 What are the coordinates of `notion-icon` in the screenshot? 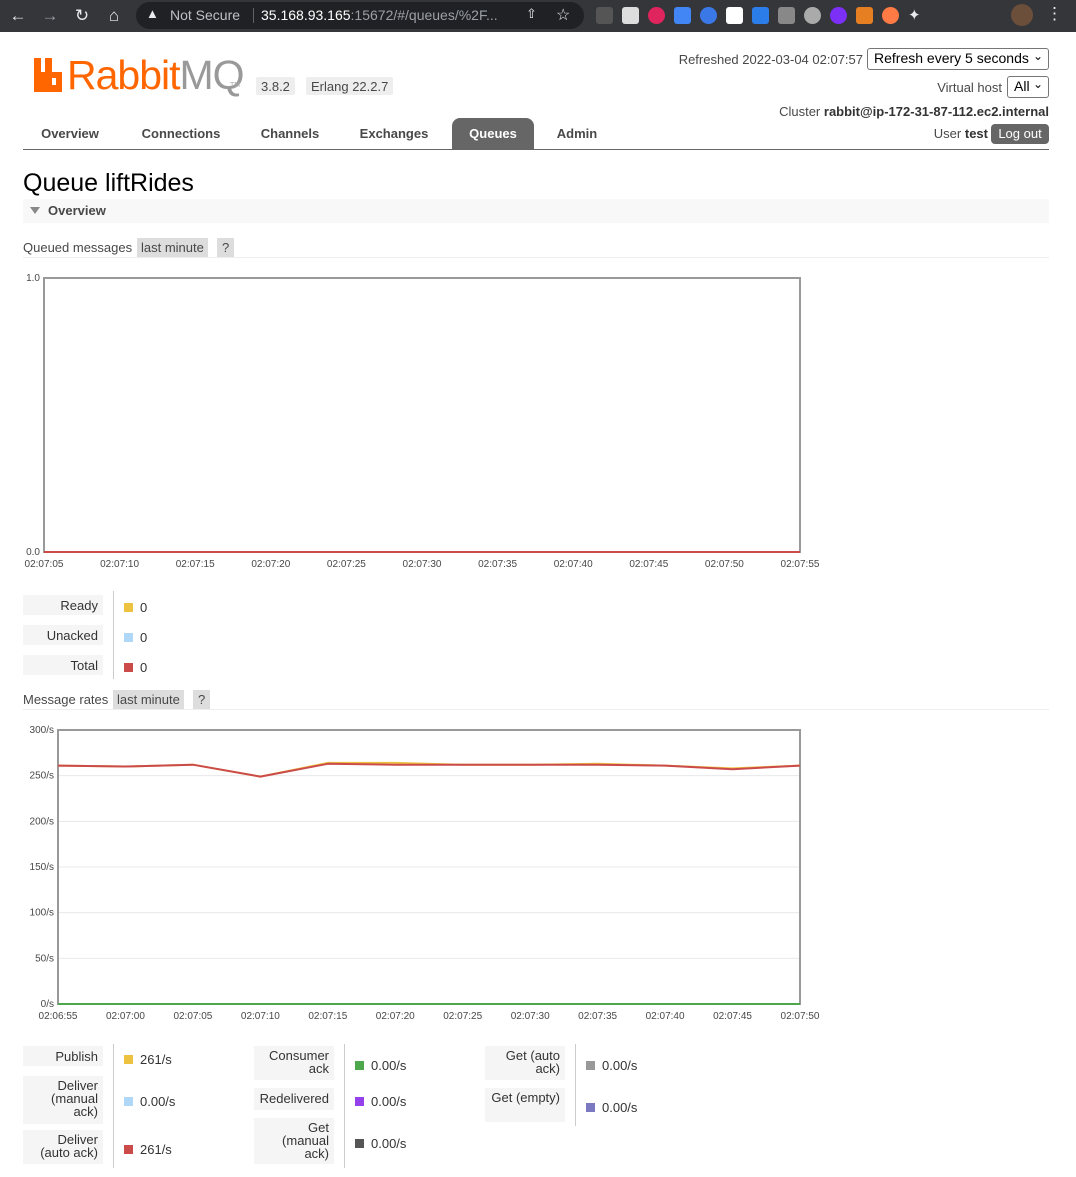 It's located at (734, 15).